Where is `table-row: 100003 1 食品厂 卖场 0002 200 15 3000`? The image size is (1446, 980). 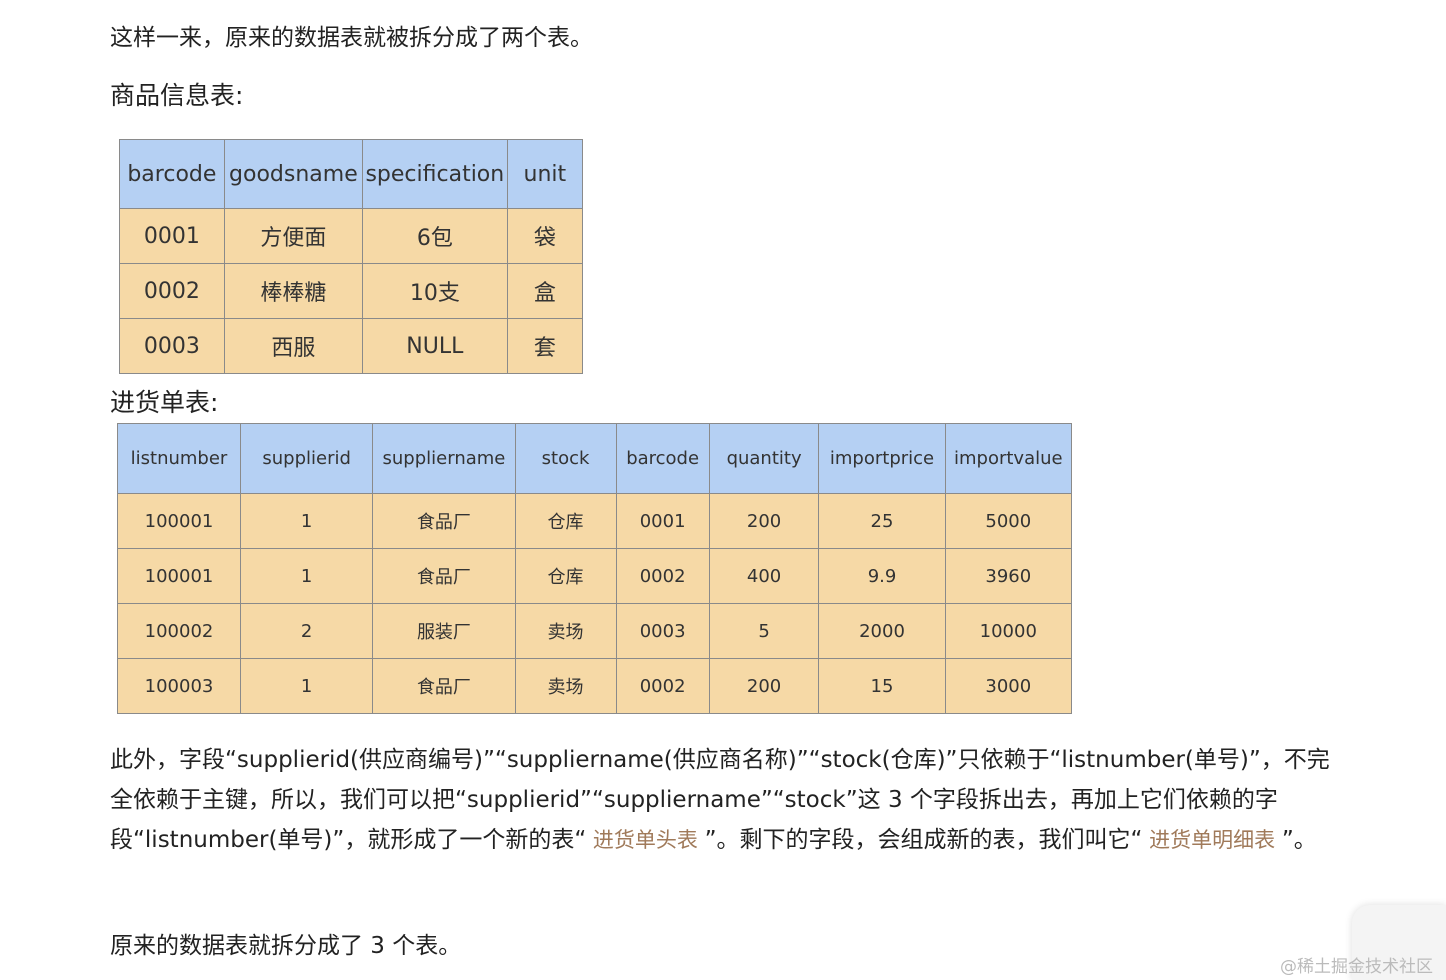 table-row: 100003 1 食品厂 卖场 0002 200 15 3000 is located at coordinates (595, 686).